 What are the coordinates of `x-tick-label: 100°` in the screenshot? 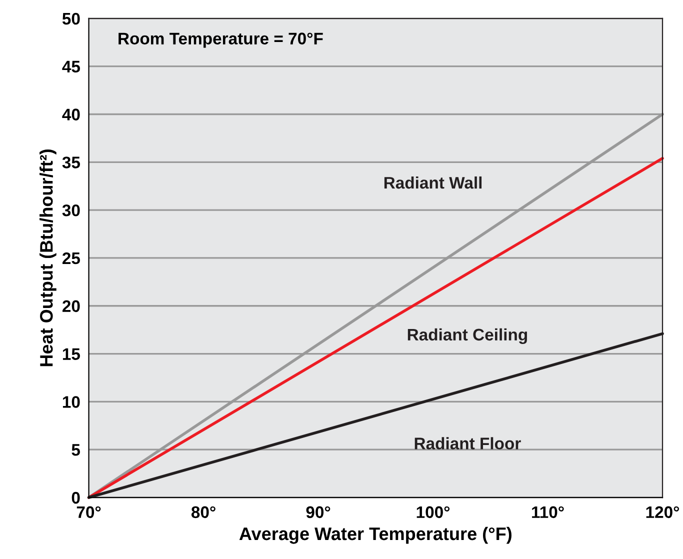 It's located at (433, 512).